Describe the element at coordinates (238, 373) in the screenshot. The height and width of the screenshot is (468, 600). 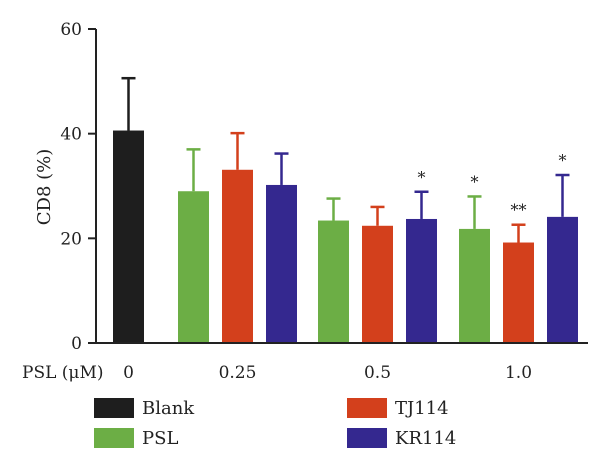
I see `x-tick-label: 0.25` at that location.